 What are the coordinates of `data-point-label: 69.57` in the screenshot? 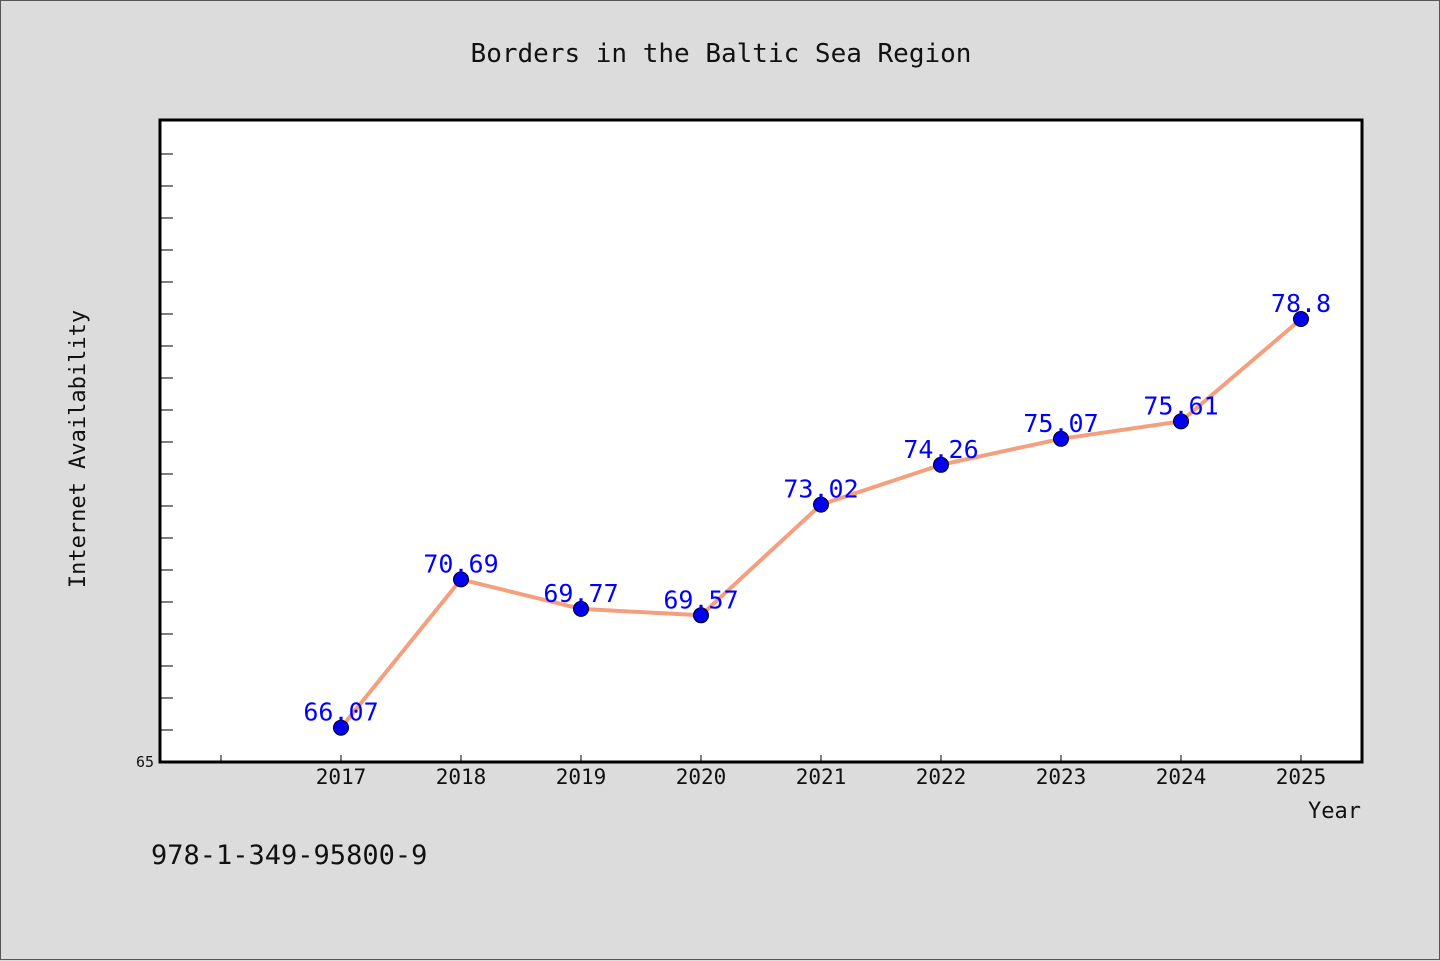 It's located at (700, 599).